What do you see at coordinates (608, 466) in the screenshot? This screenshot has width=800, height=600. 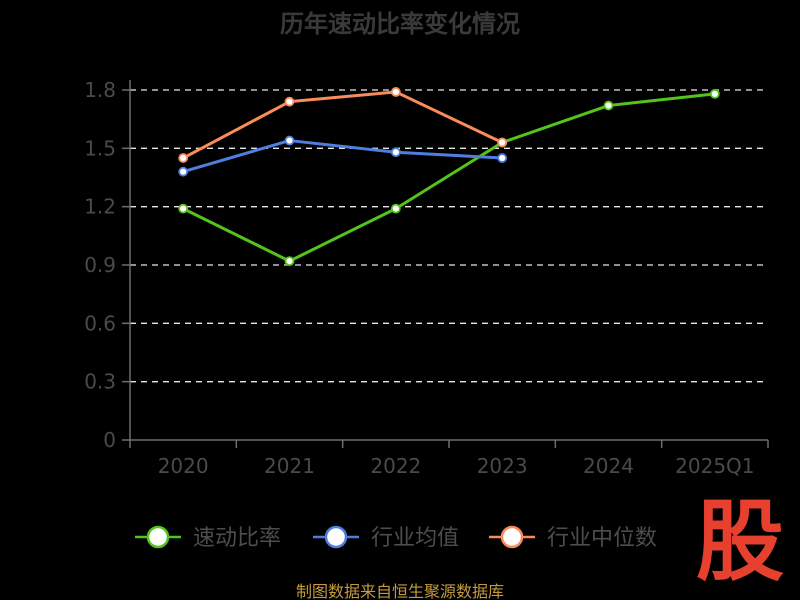 I see `x-tick-label: 2024` at bounding box center [608, 466].